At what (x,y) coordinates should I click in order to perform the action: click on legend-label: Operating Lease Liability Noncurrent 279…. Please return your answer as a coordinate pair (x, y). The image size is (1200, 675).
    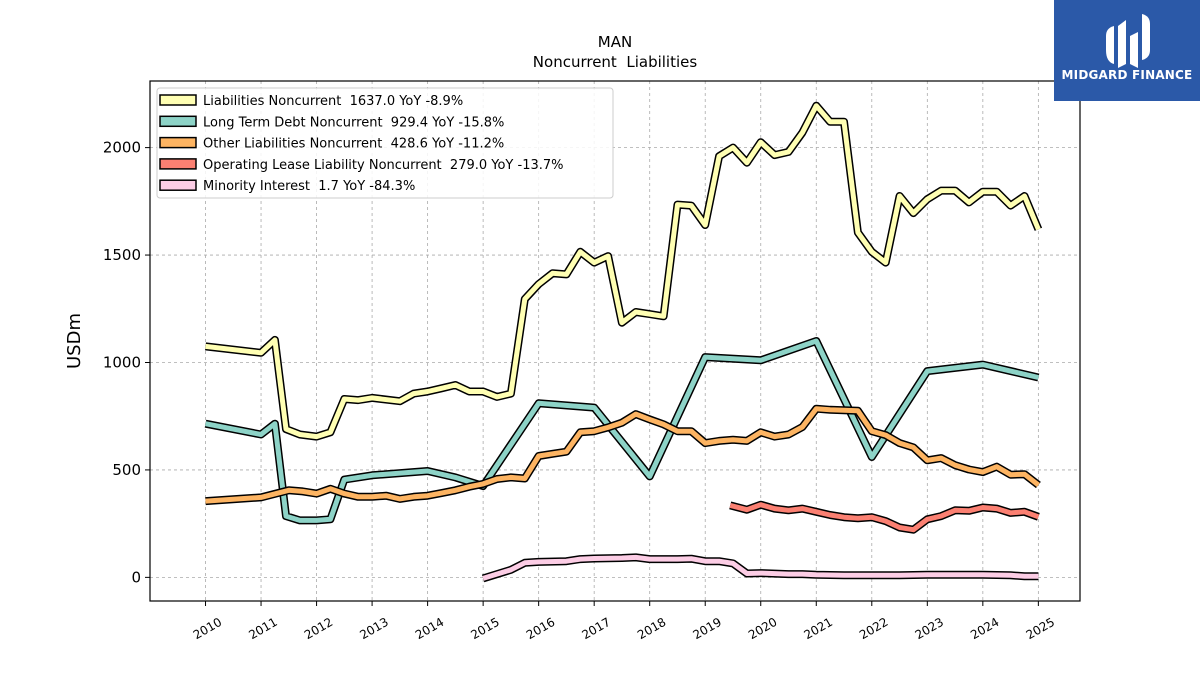
    Looking at the image, I should click on (383, 165).